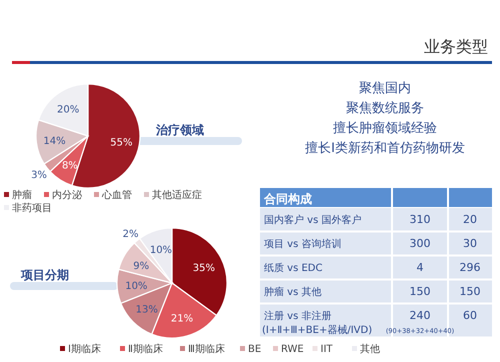  Describe the element at coordinates (177, 195) in the screenshot. I see `legend-label: 其他适应症` at that location.